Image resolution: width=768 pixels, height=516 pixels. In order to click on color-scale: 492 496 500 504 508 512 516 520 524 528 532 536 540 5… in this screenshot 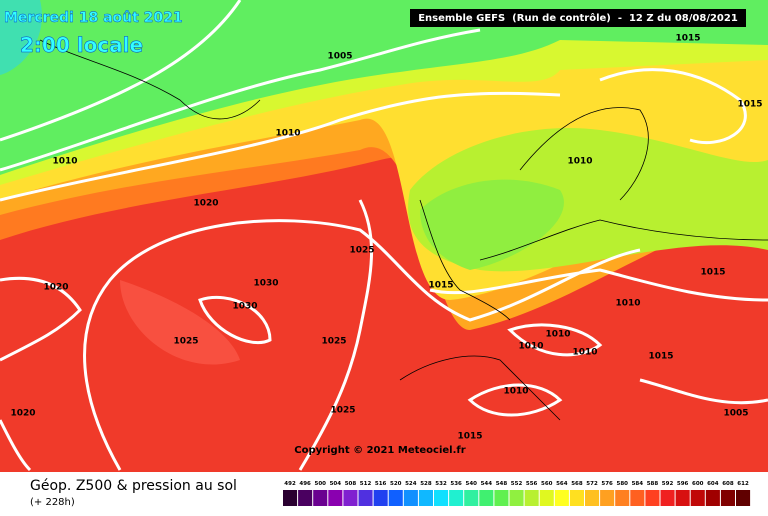, I will do `click(517, 493)`.